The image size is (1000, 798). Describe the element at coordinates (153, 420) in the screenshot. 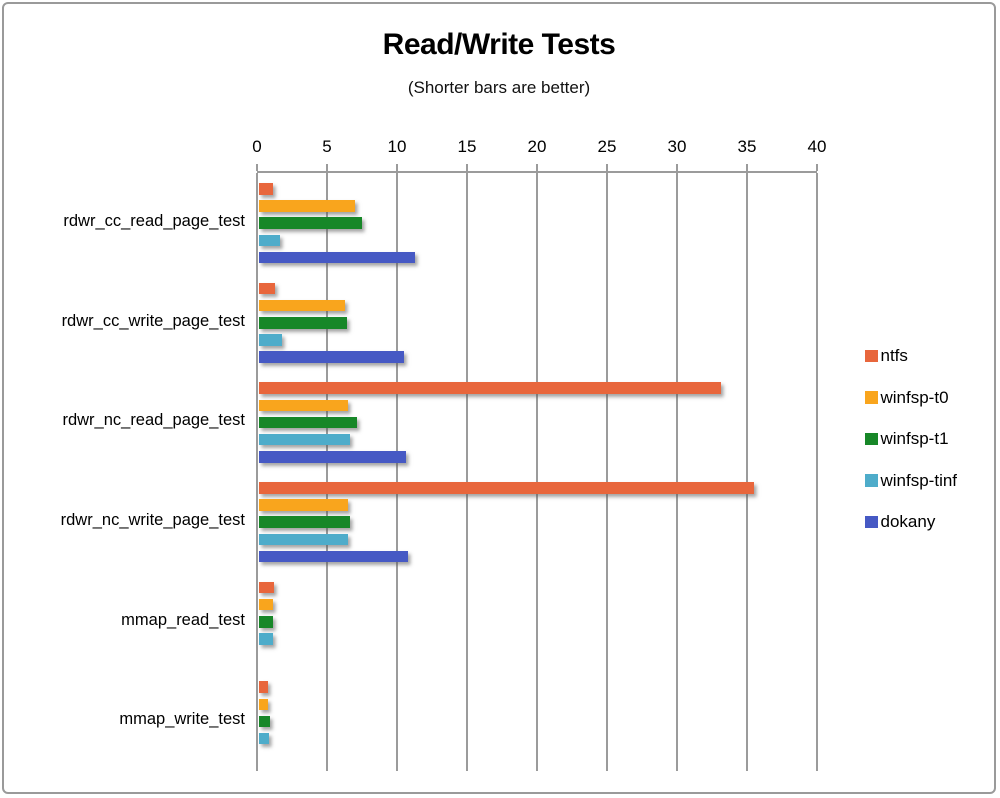

I see `category-label: rdwr_nc_read_page_test` at that location.